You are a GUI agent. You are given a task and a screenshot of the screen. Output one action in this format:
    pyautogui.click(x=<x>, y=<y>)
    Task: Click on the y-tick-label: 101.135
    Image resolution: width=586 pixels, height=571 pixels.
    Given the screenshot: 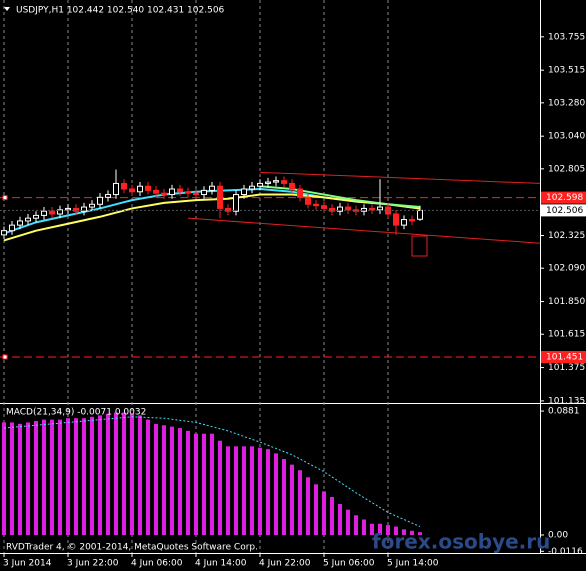 What is the action you would take?
    pyautogui.click(x=566, y=401)
    